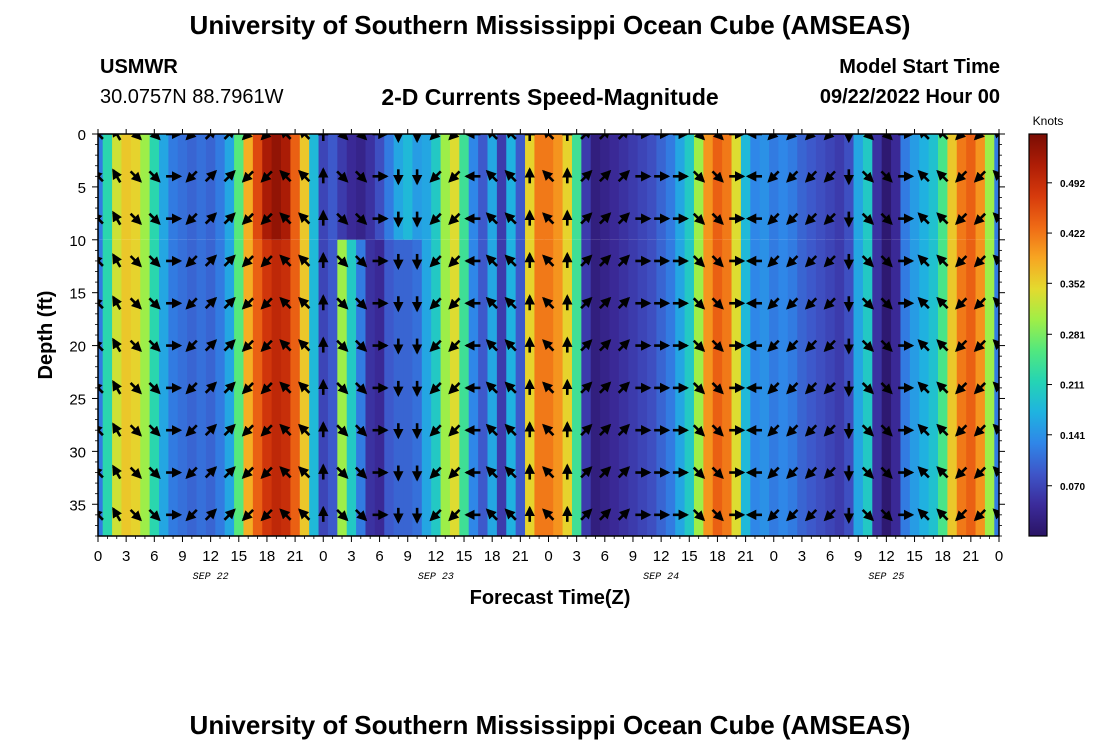  I want to click on date-label: SEP 24, so click(661, 577).